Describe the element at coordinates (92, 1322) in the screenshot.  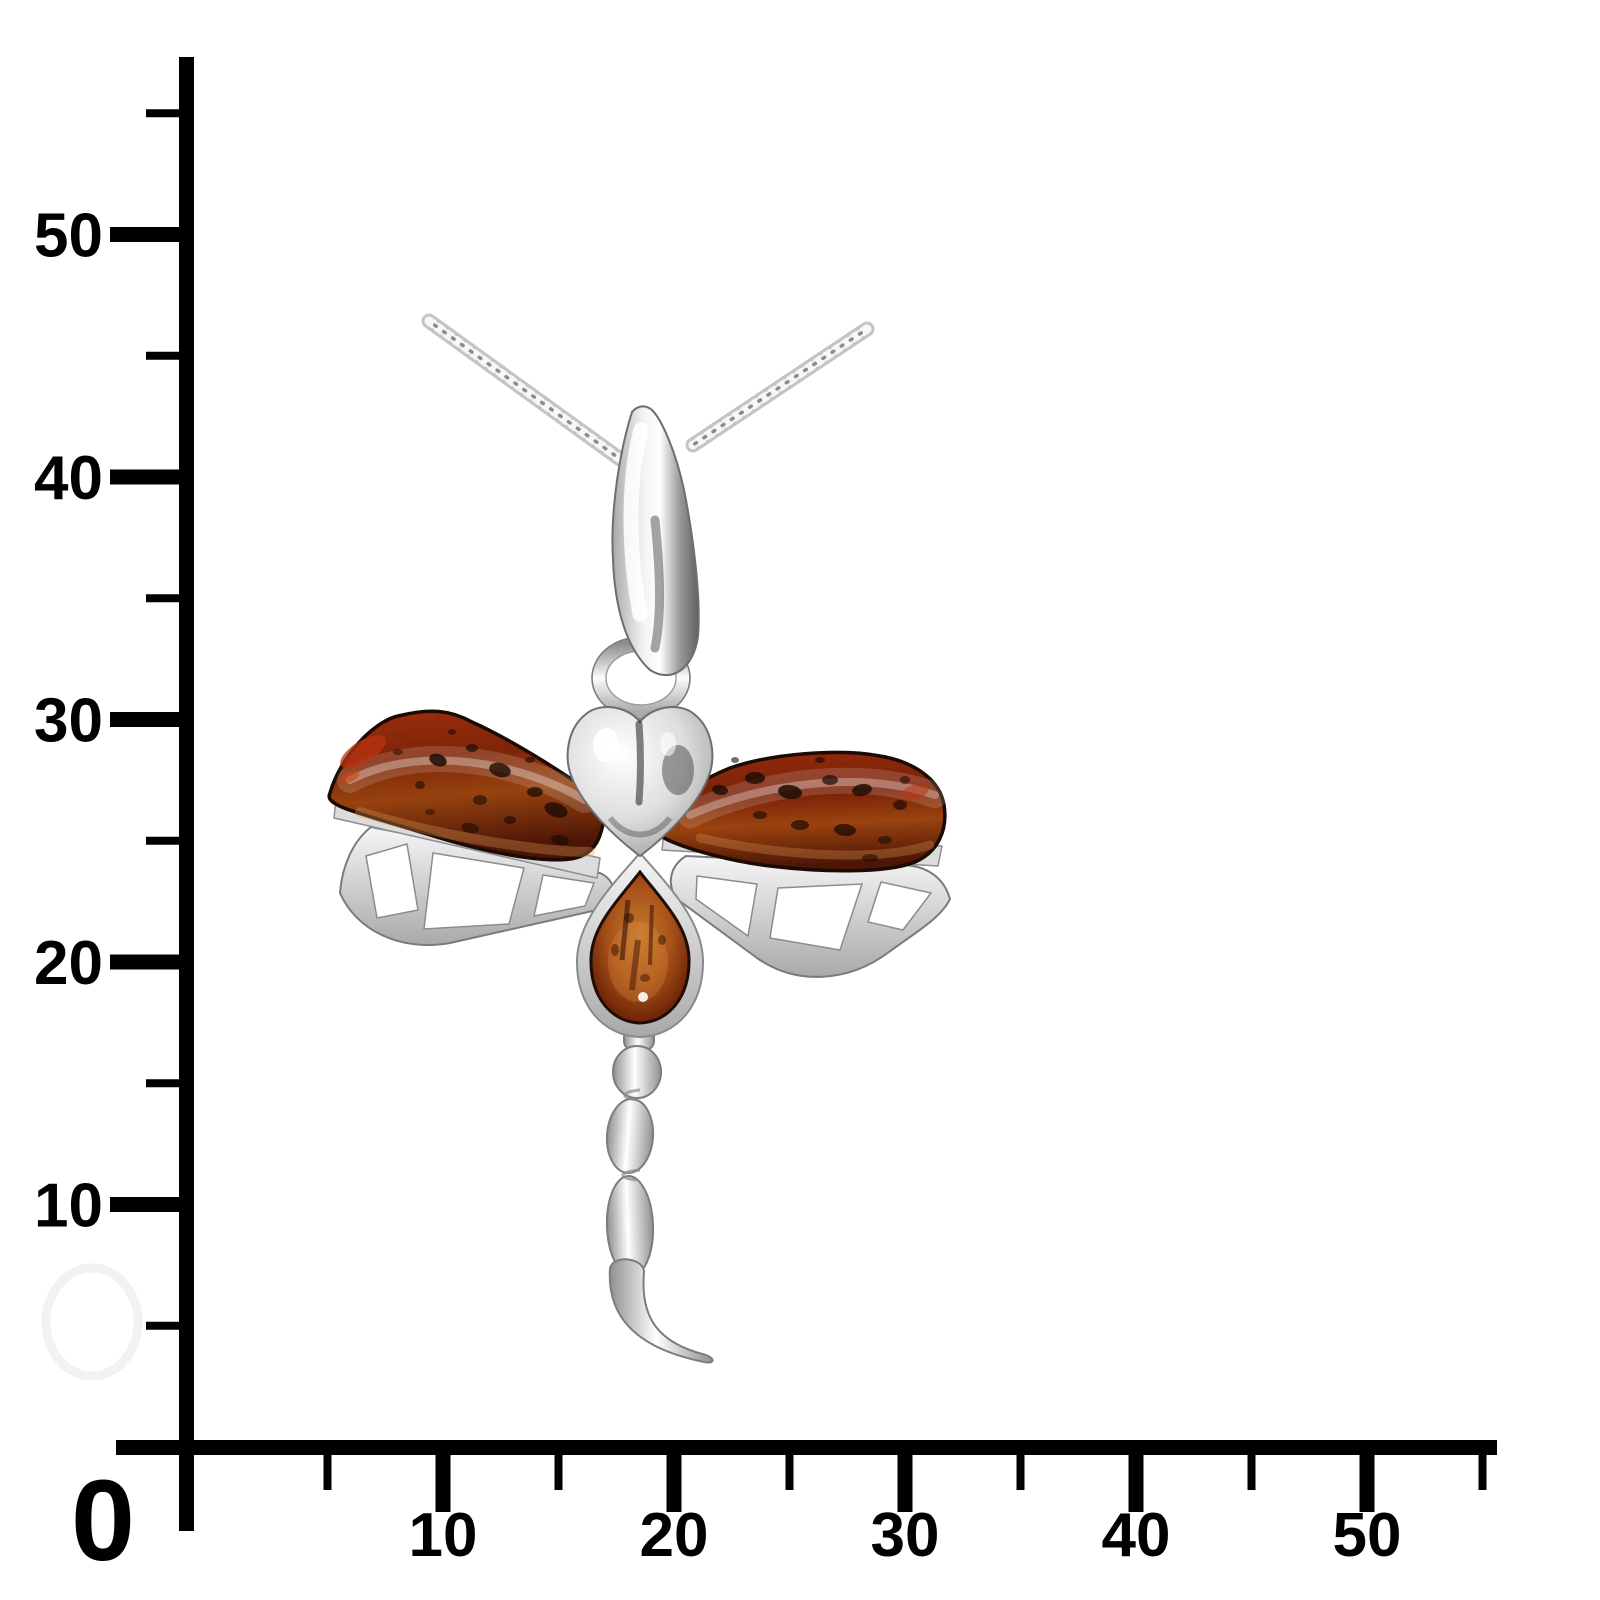
I see `watermark-circle` at that location.